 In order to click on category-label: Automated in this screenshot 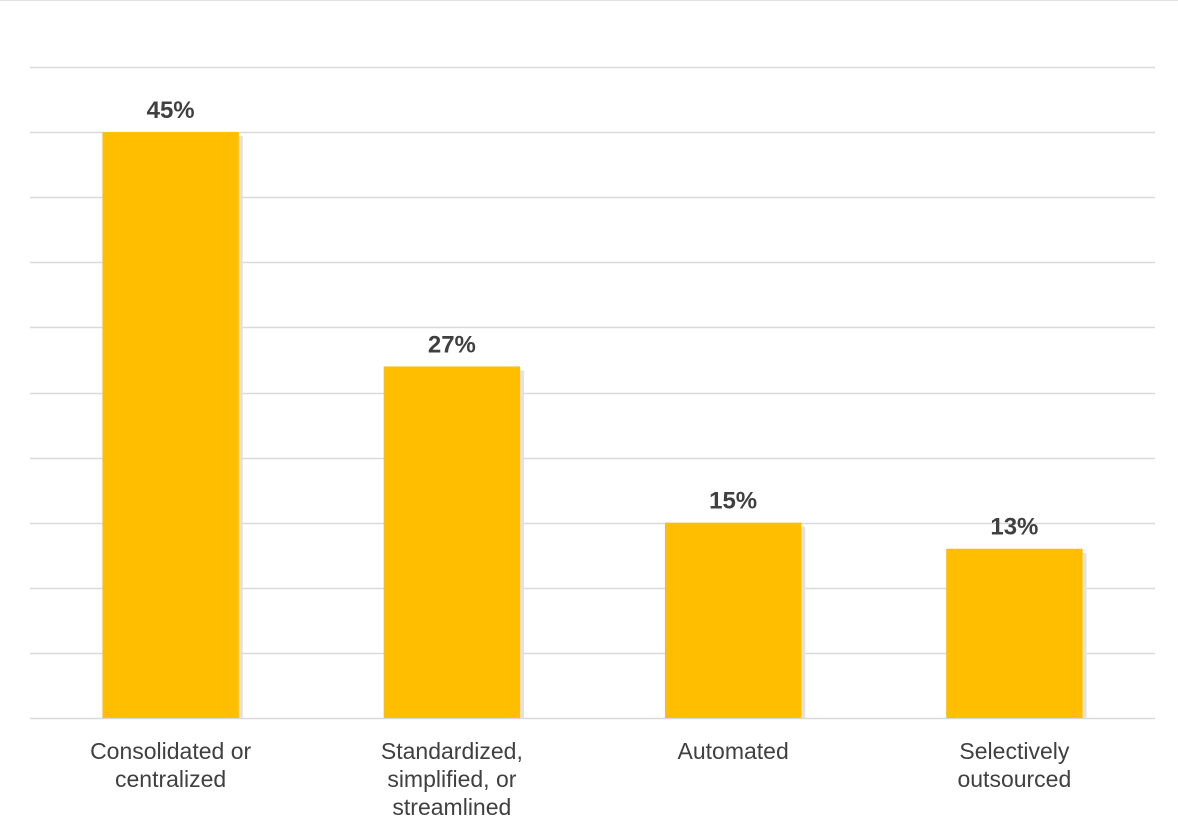, I will do `click(733, 751)`.